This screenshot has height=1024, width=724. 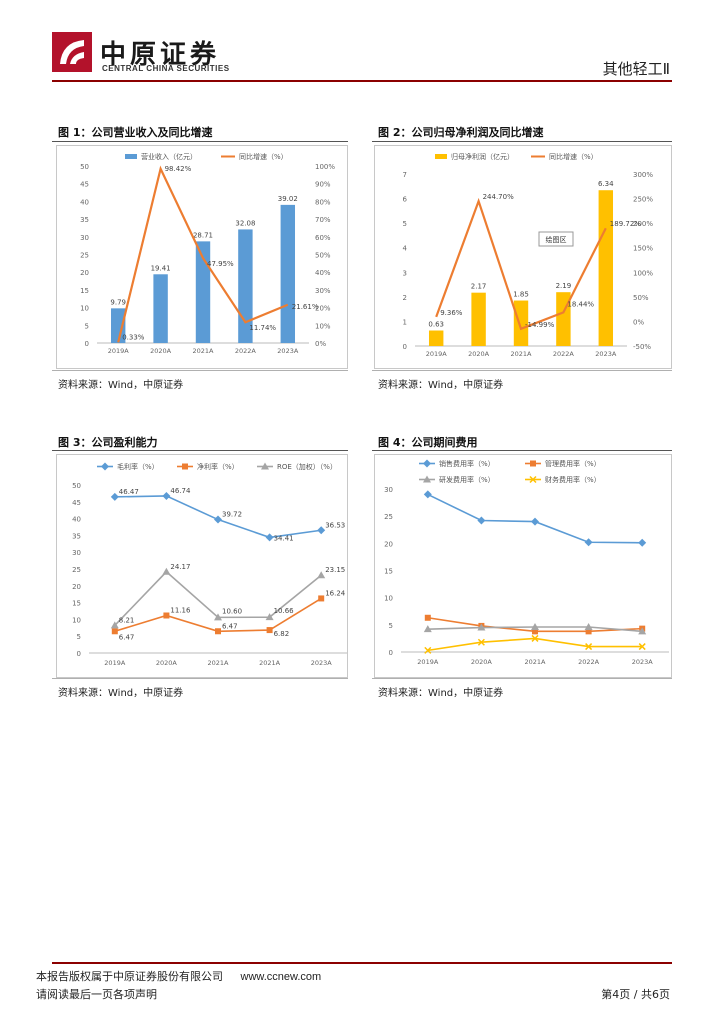 What do you see at coordinates (72, 52) in the screenshot?
I see `brand-logo-icon` at bounding box center [72, 52].